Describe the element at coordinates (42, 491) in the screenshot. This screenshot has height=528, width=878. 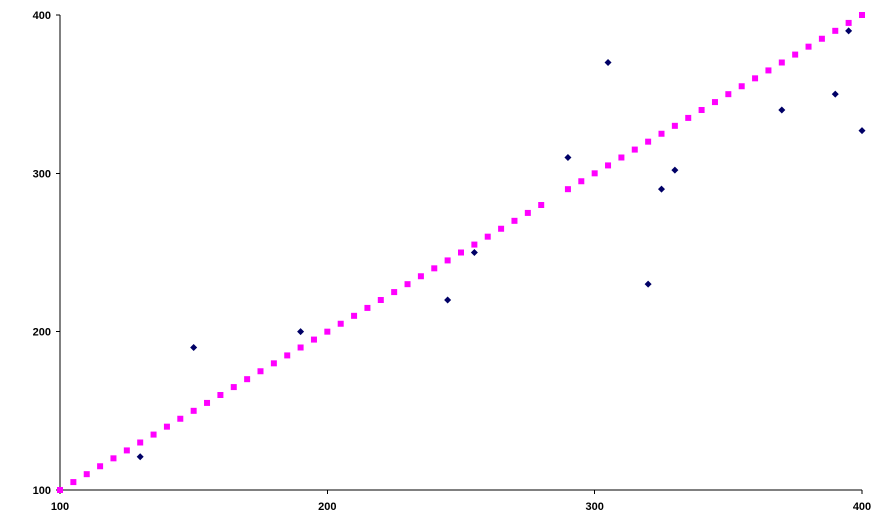
I see `y-tick-label: 100` at that location.